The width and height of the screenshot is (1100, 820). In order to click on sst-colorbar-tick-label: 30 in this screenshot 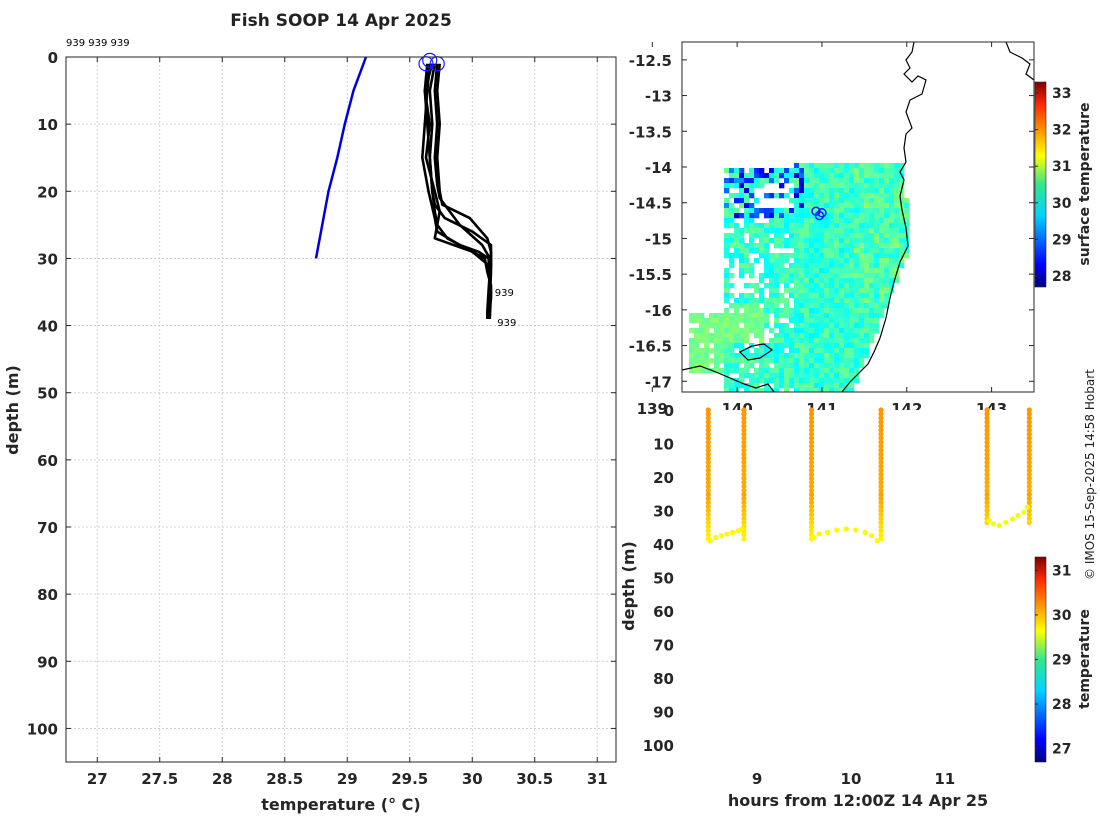, I will do `click(1062, 204)`.